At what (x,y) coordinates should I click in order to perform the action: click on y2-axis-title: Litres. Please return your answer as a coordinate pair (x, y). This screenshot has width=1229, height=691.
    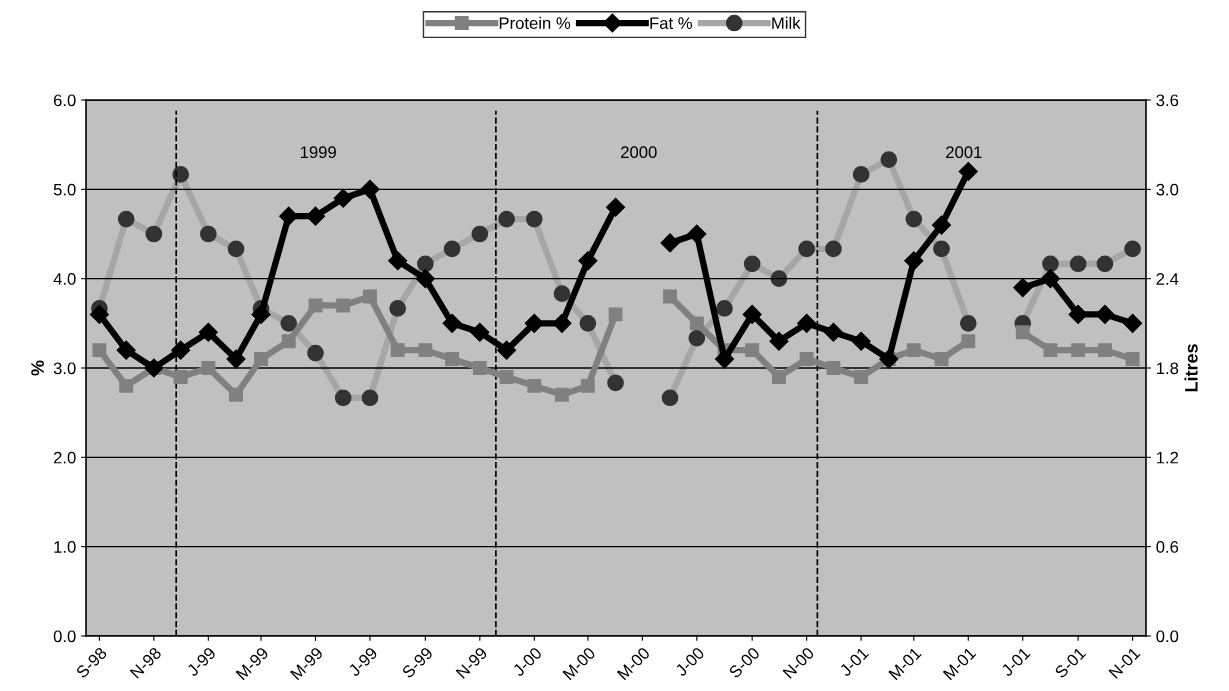
    Looking at the image, I should click on (1191, 368).